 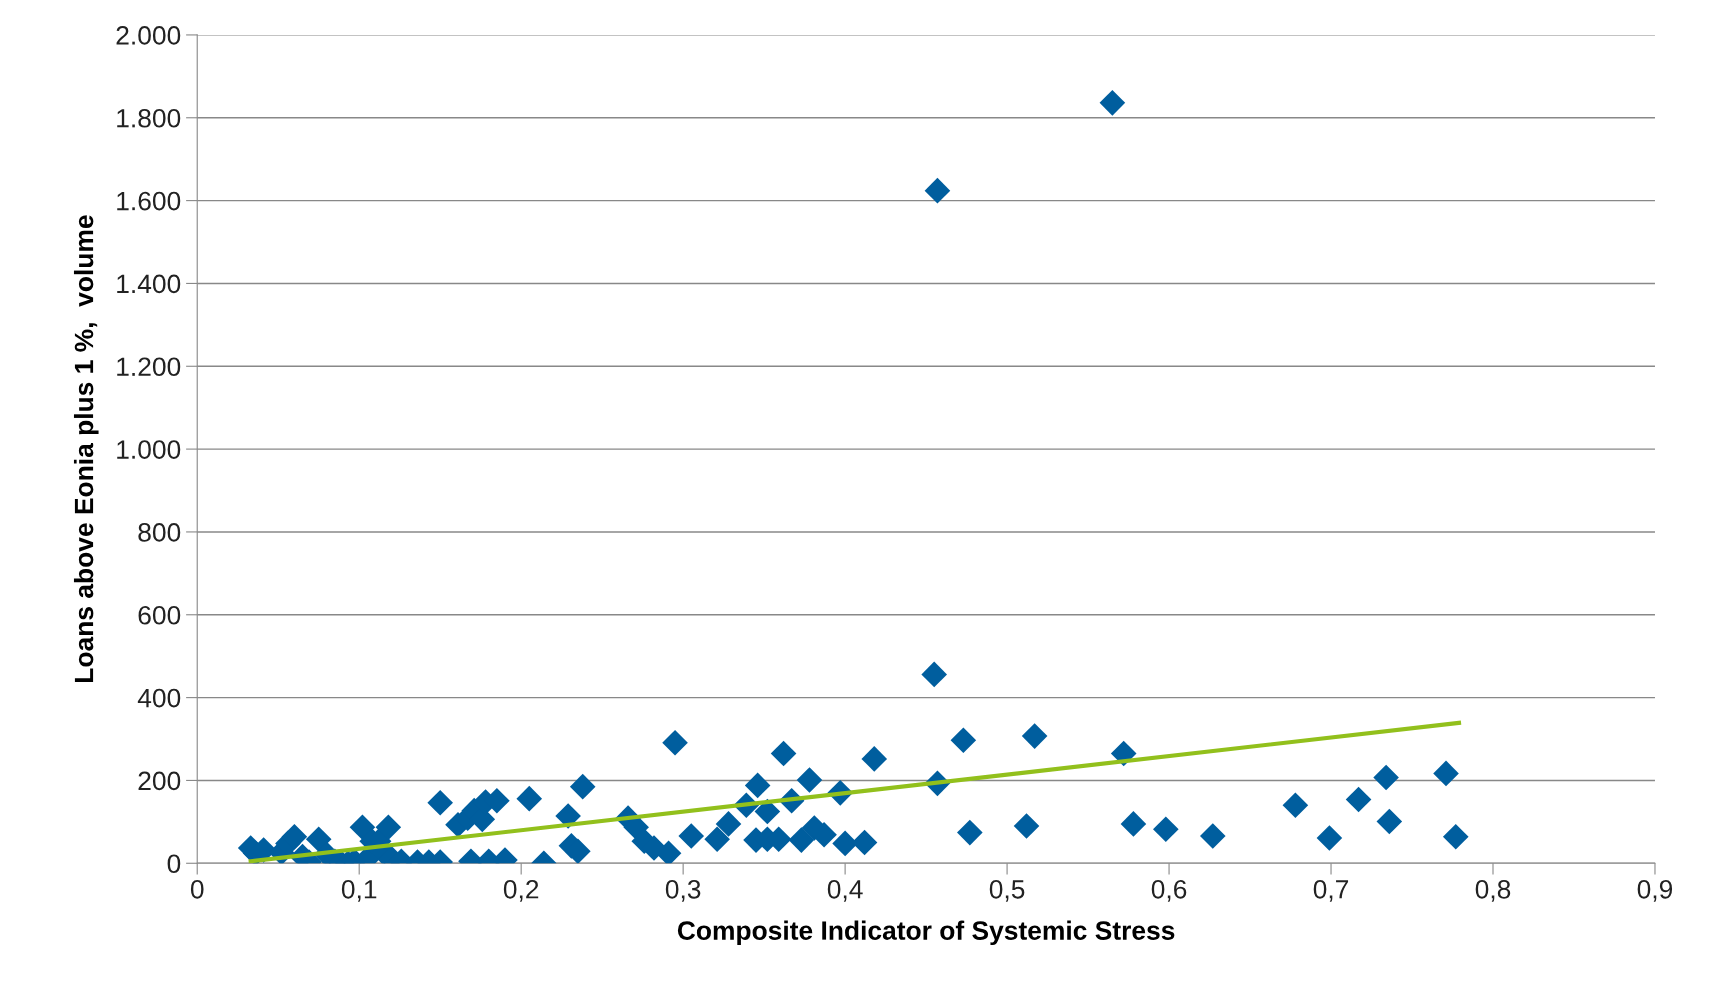 What do you see at coordinates (1331, 890) in the screenshot?
I see `x-tick-label: 0,7` at bounding box center [1331, 890].